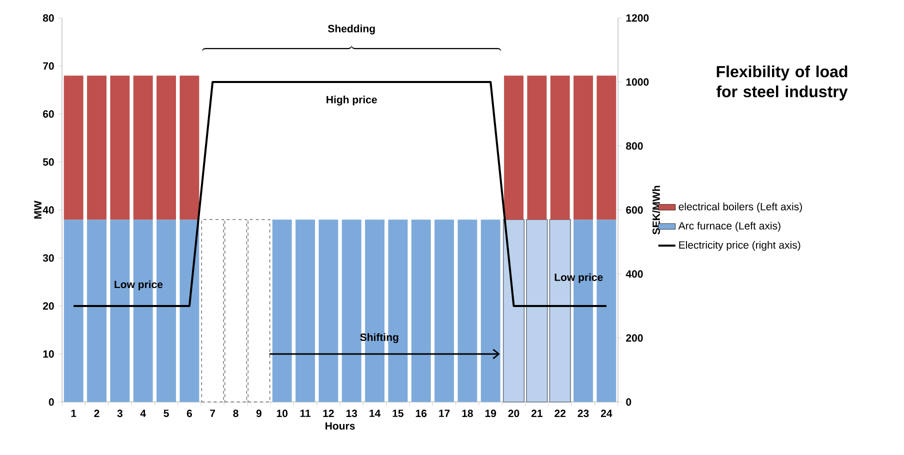 Image resolution: width=904 pixels, height=455 pixels. Describe the element at coordinates (48, 66) in the screenshot. I see `y-tick-label: 70` at that location.